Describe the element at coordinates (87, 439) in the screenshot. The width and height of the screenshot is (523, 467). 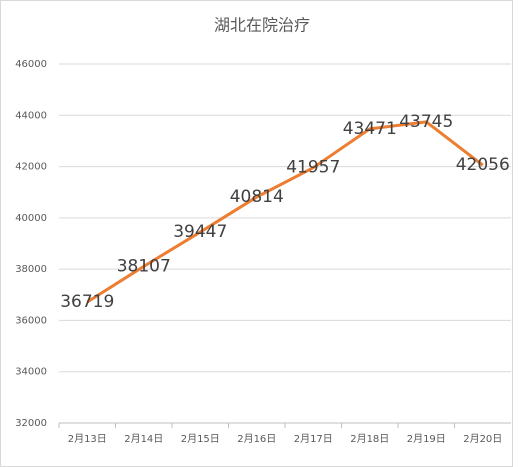
I see `x-tick-label: 2月13日` at that location.